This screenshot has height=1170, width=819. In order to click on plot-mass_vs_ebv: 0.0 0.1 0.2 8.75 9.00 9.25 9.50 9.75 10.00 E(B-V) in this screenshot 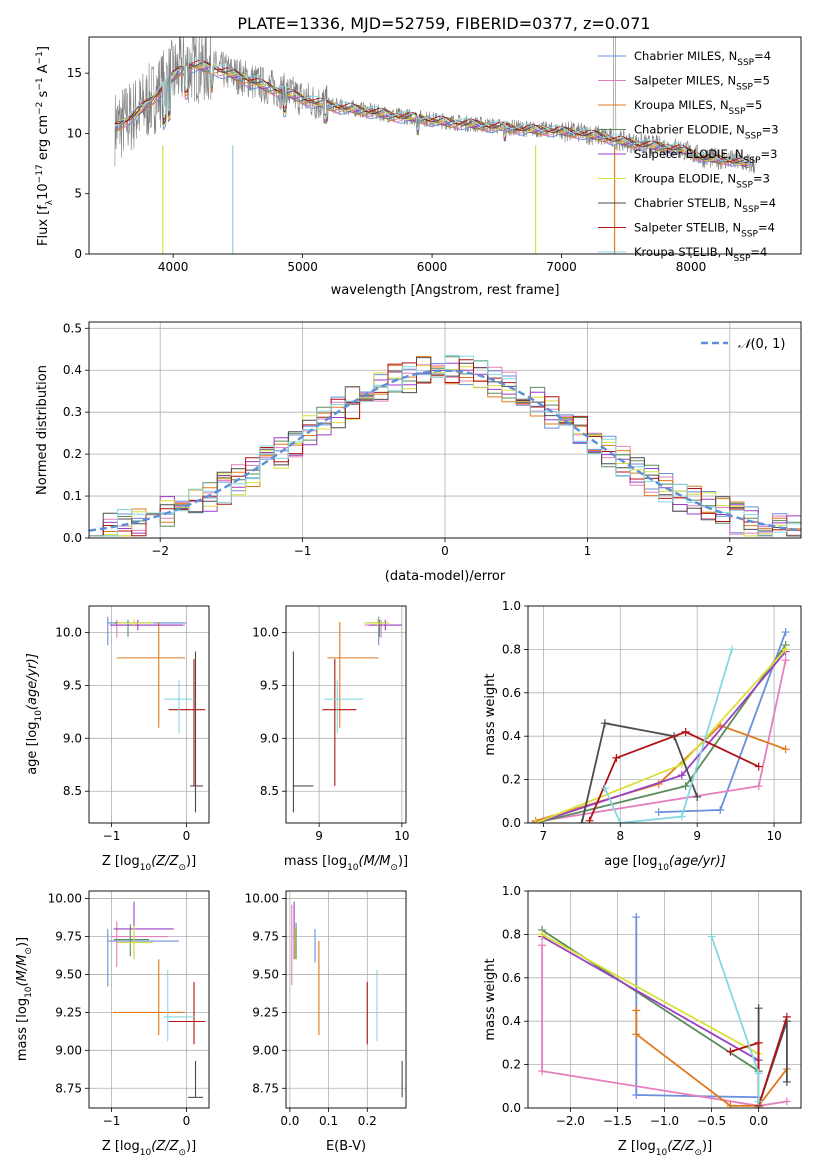, I will do `click(326, 1022)`.